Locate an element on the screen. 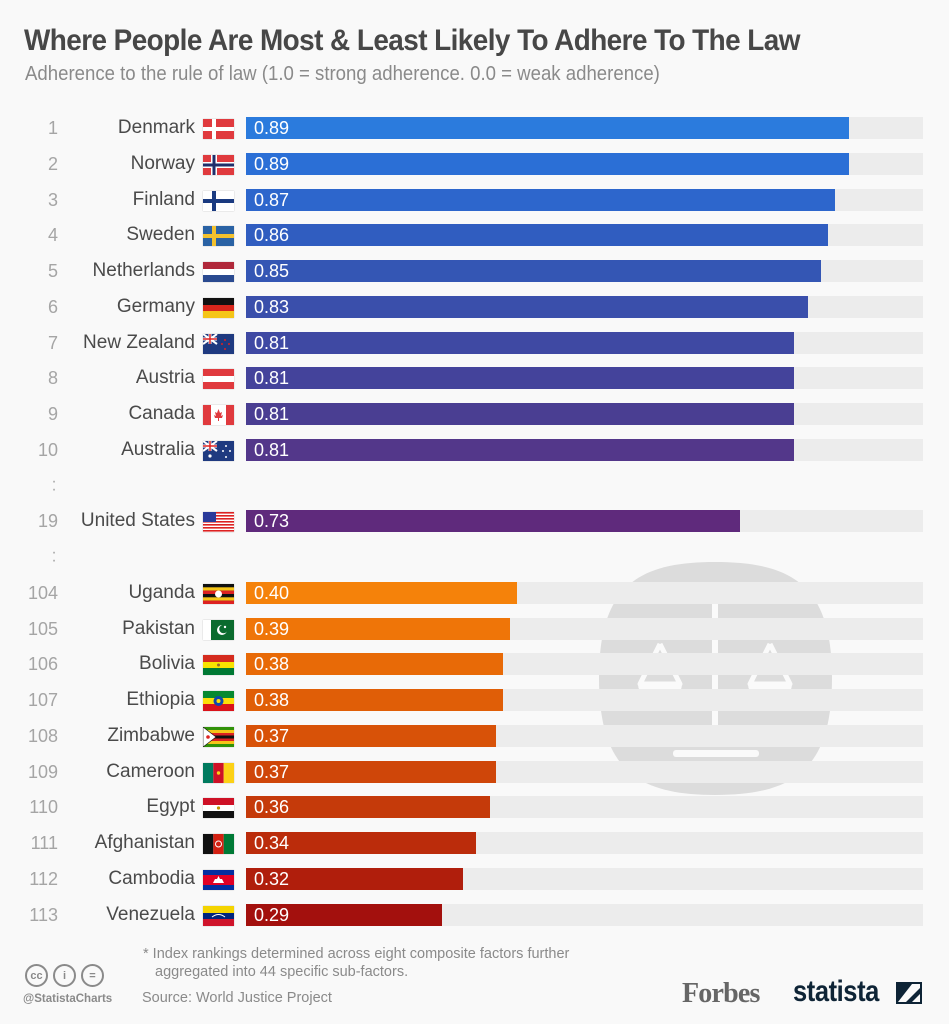  rank-label: 2 is located at coordinates (52, 163).